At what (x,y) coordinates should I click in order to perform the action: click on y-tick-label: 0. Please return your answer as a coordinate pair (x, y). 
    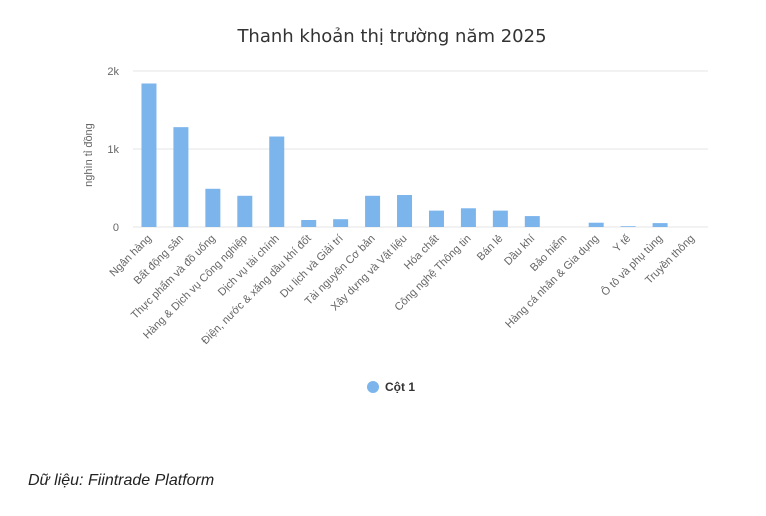
    Looking at the image, I should click on (116, 228).